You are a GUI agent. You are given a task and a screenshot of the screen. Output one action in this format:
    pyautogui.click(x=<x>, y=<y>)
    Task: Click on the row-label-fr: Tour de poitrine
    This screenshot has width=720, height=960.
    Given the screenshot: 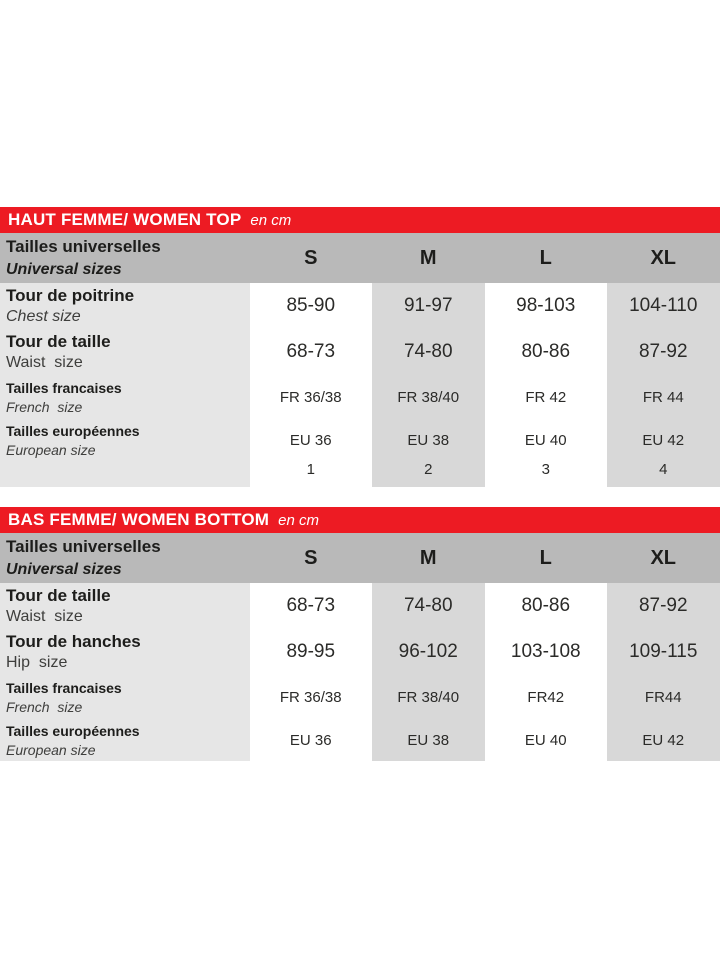 What is the action you would take?
    pyautogui.click(x=70, y=295)
    